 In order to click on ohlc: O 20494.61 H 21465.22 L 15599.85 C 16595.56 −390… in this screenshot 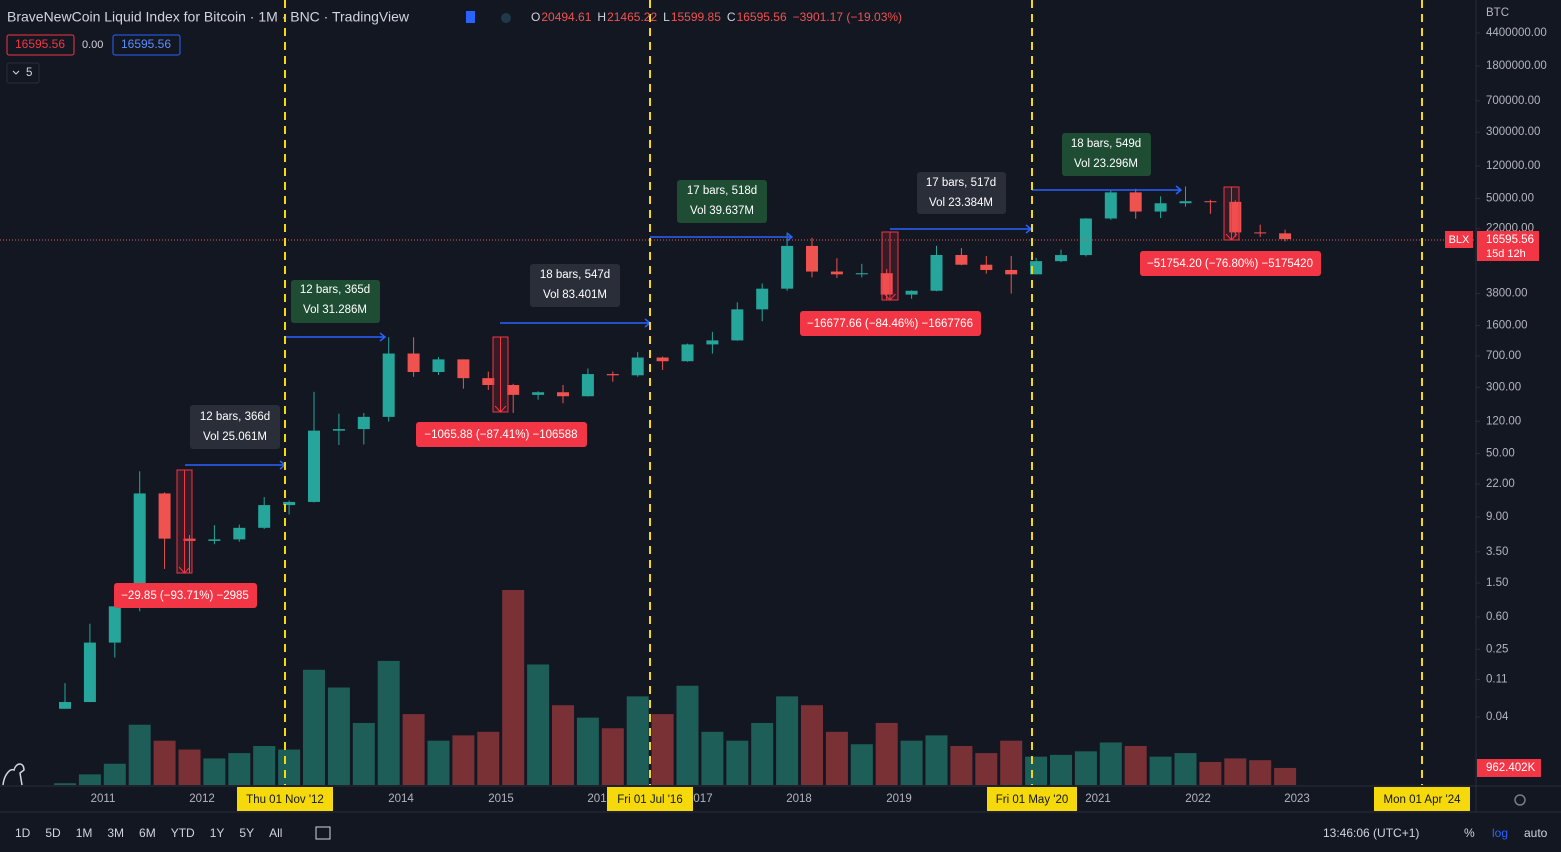, I will do `click(716, 17)`.